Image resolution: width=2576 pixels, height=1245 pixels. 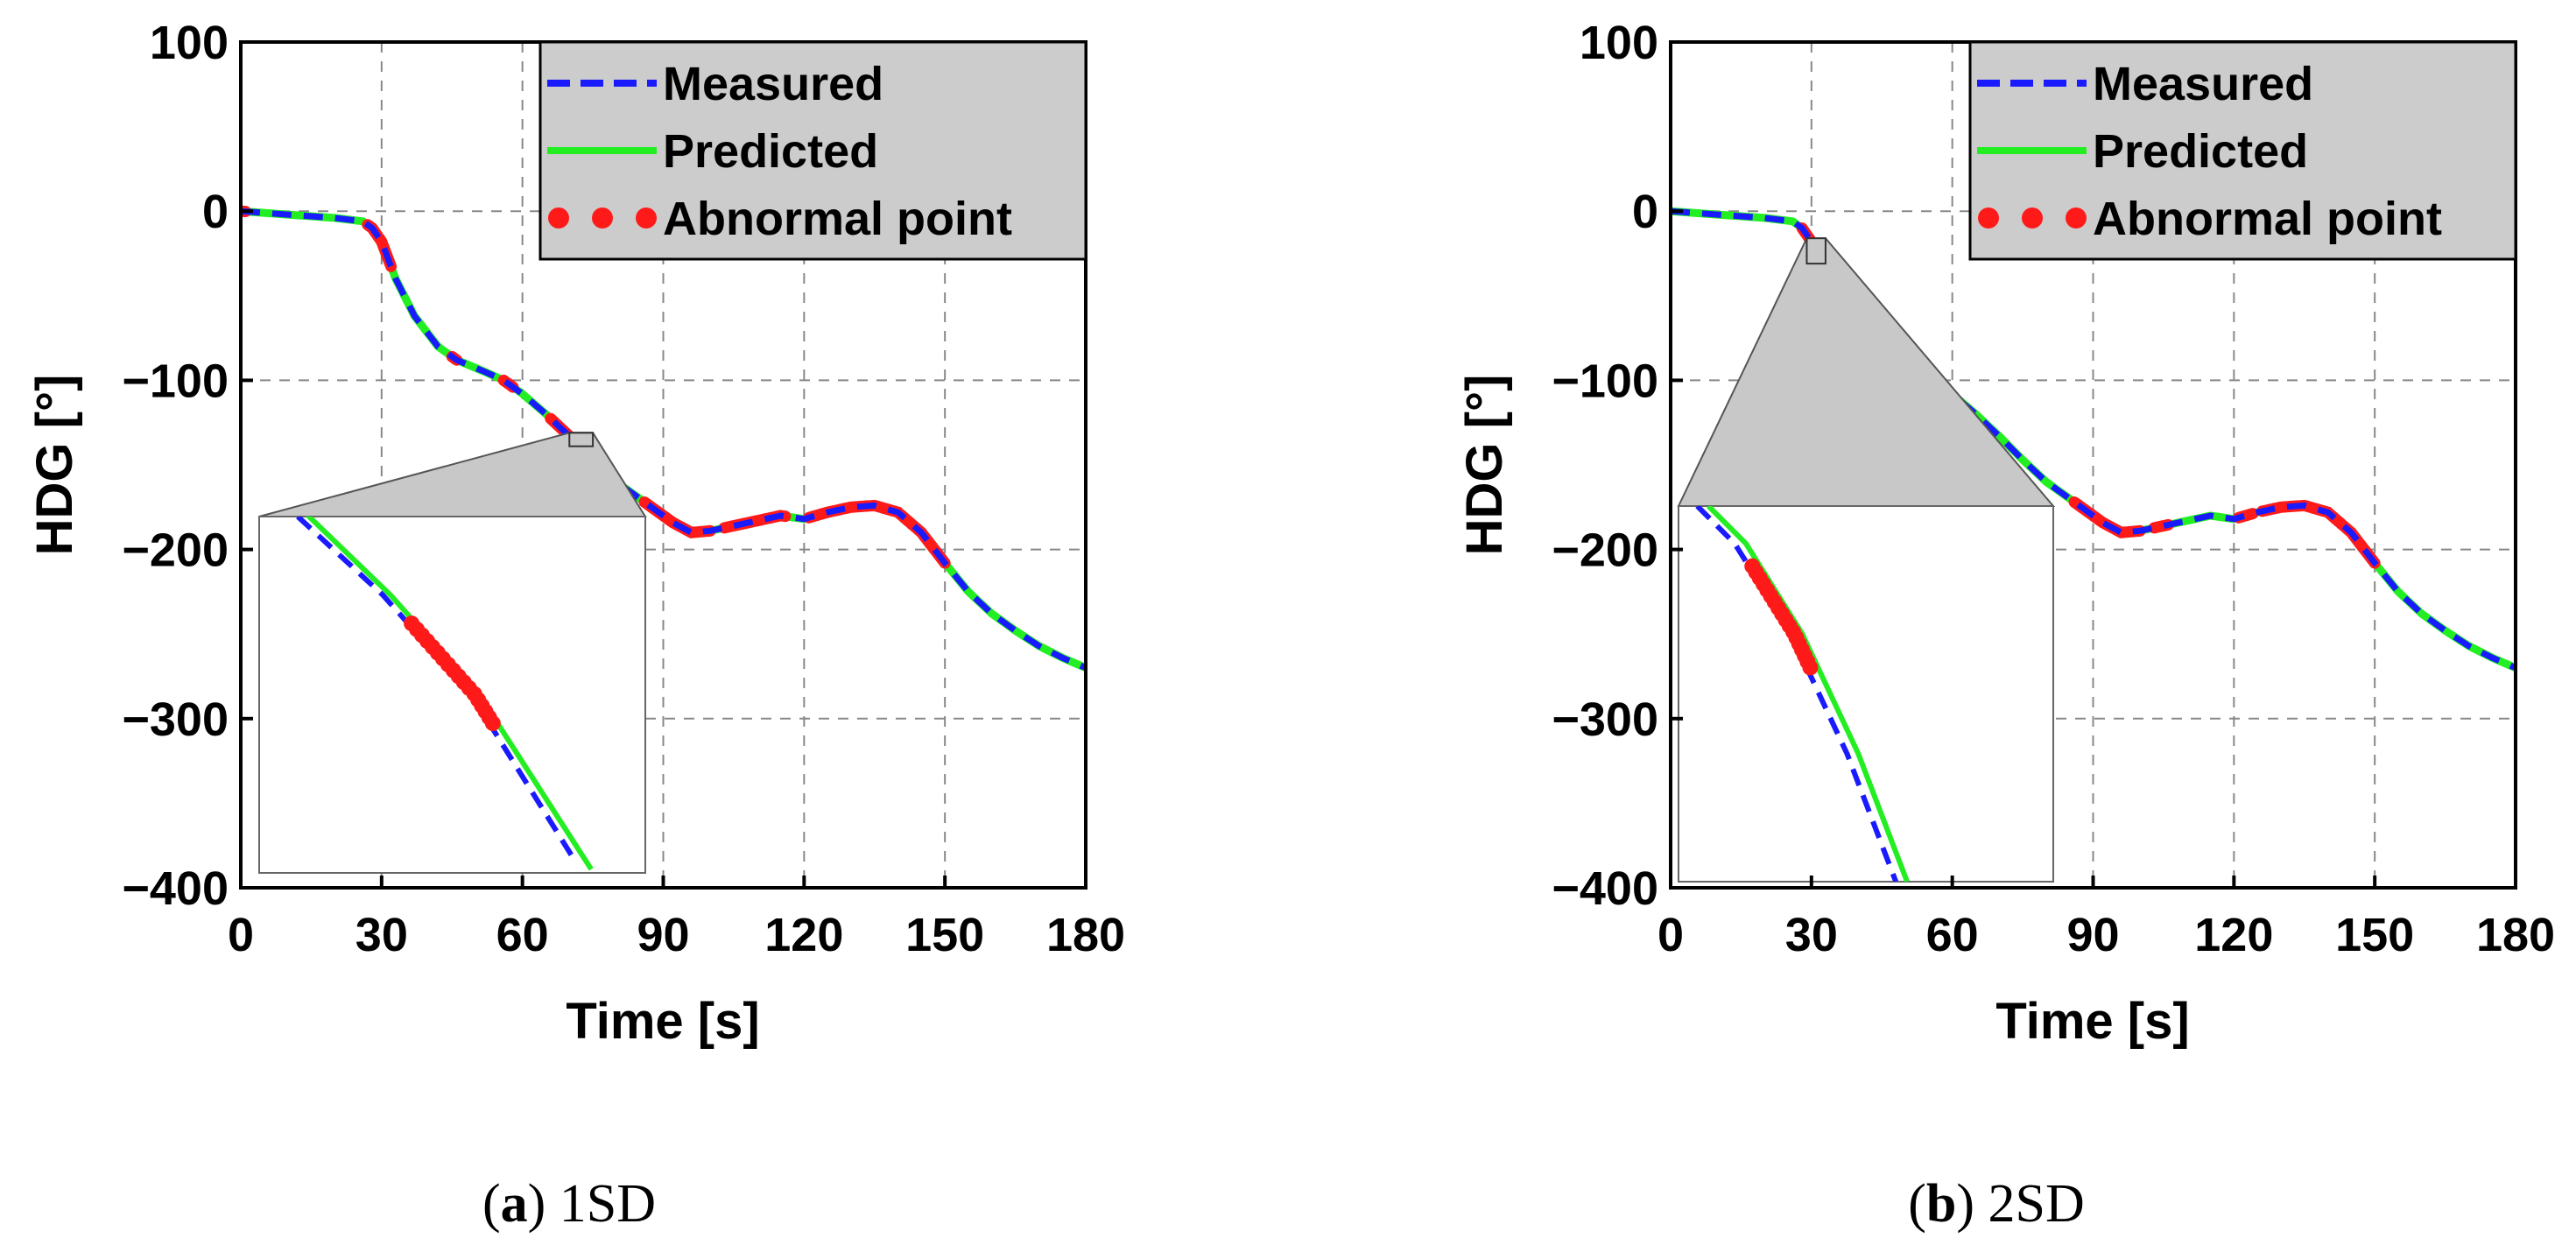 I want to click on series-measured-line, so click(x=663, y=440).